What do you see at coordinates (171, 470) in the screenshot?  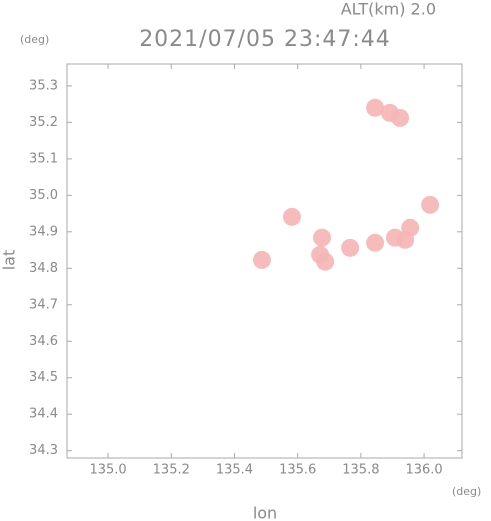 I see `x-tick-label: 135.2` at bounding box center [171, 470].